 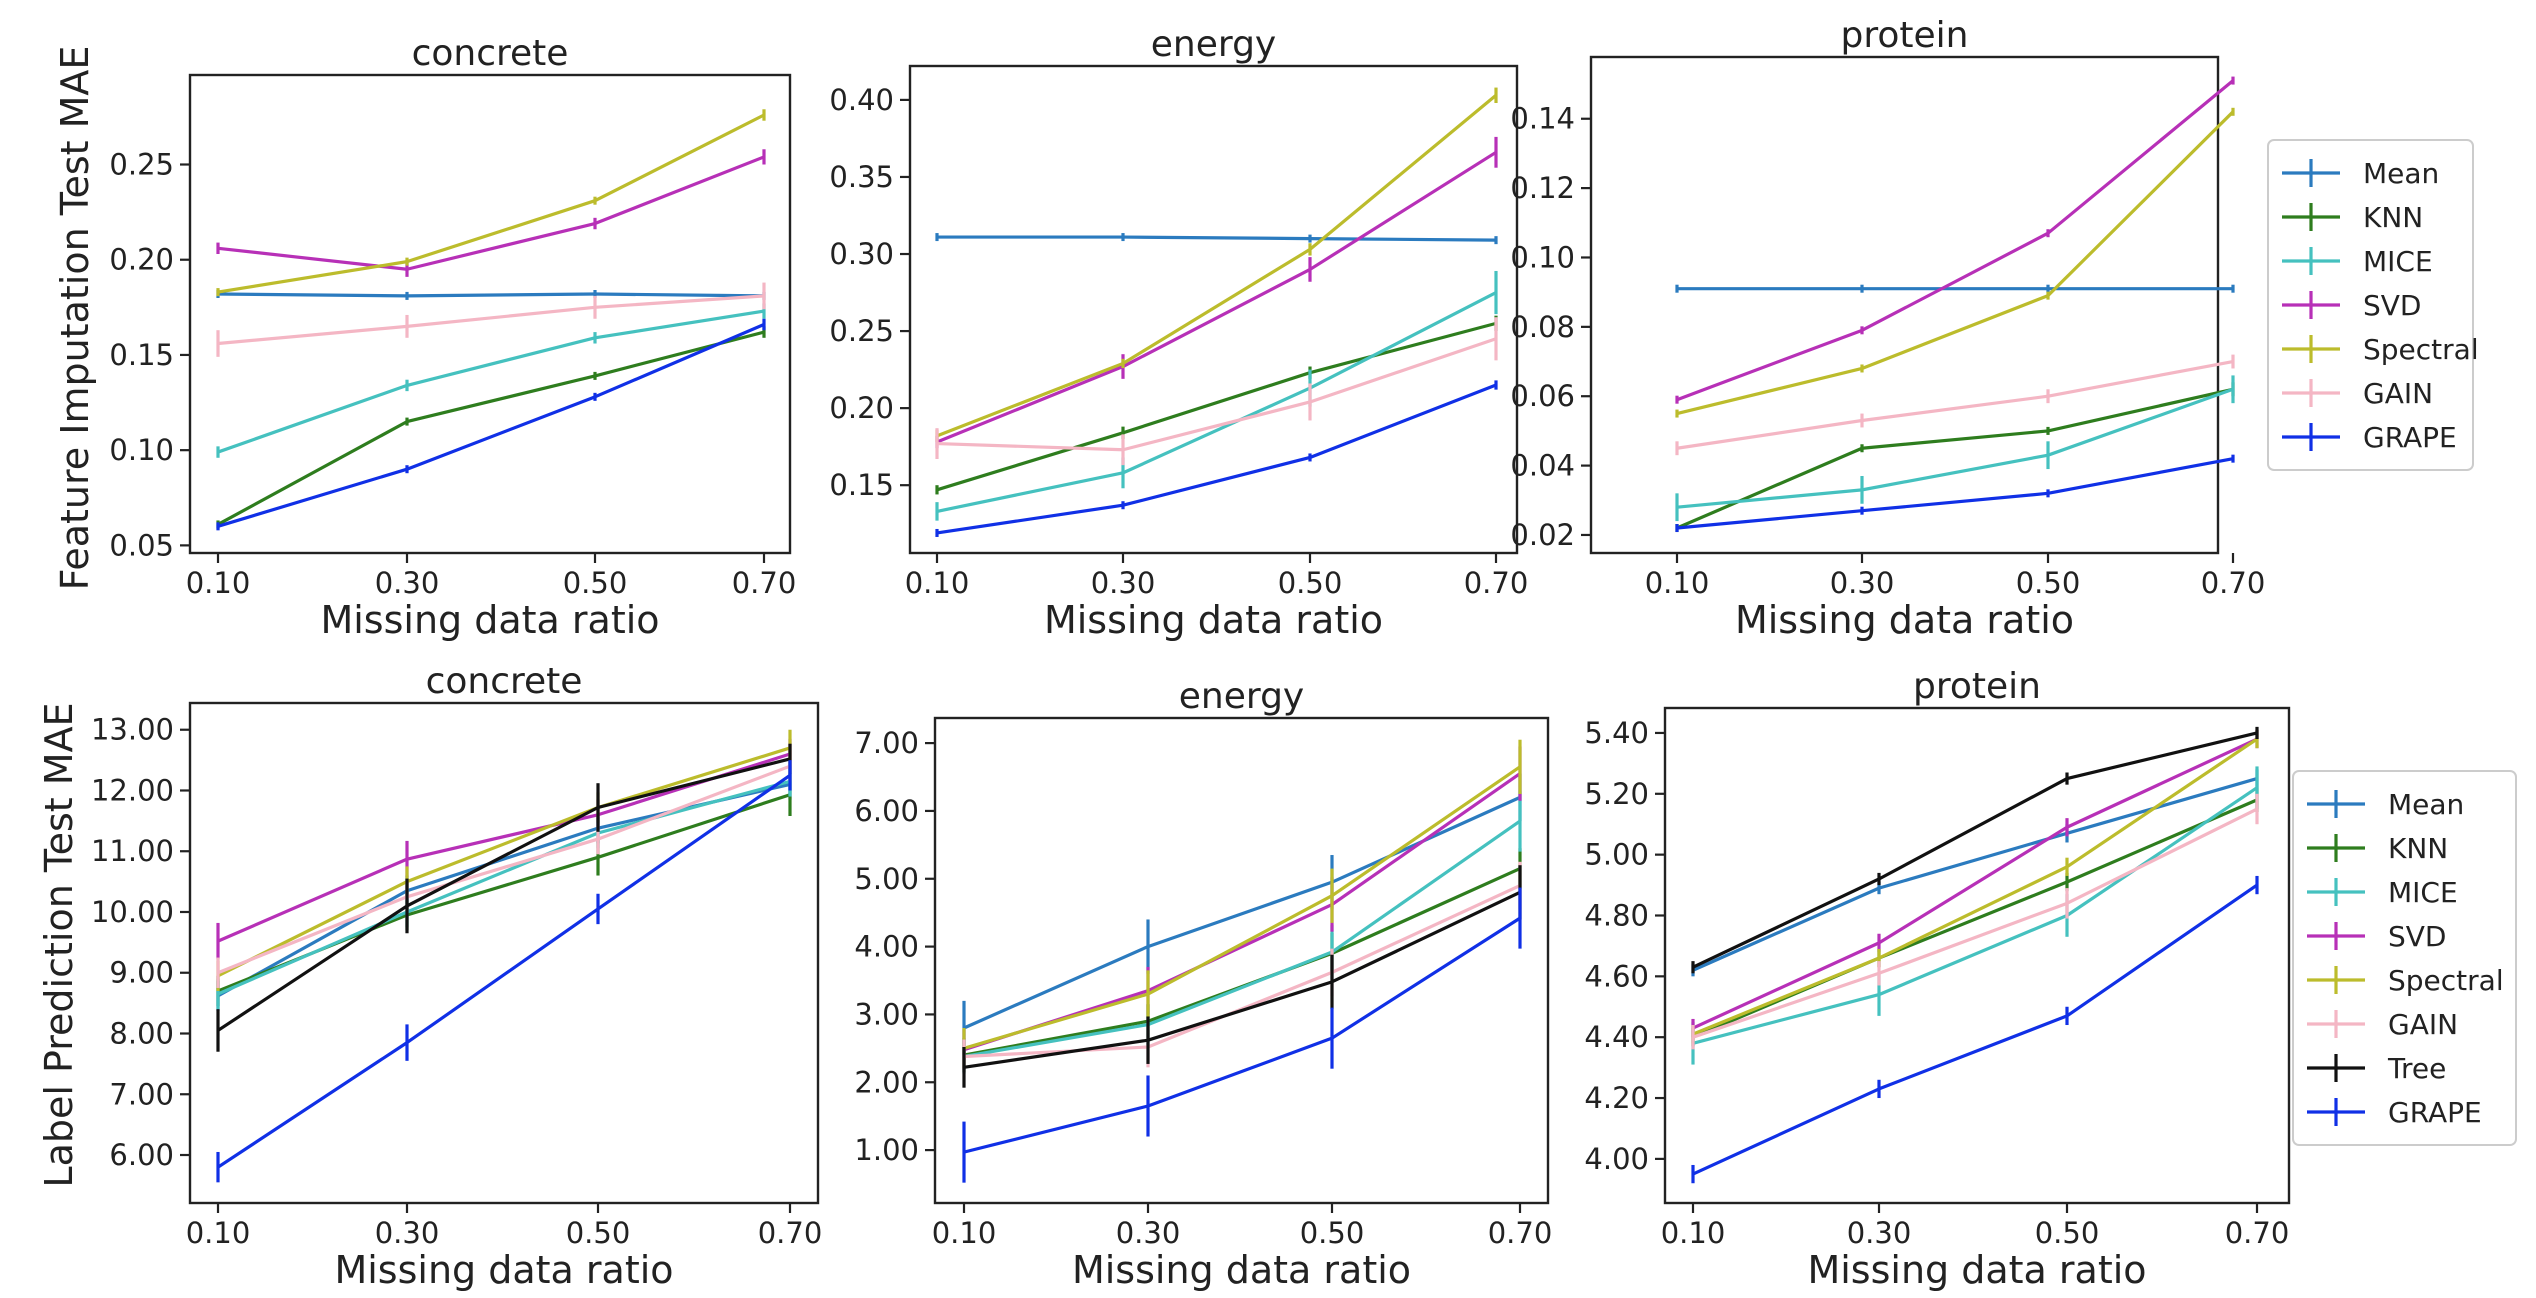 I want to click on legend-label: GAIN, so click(x=2423, y=1024).